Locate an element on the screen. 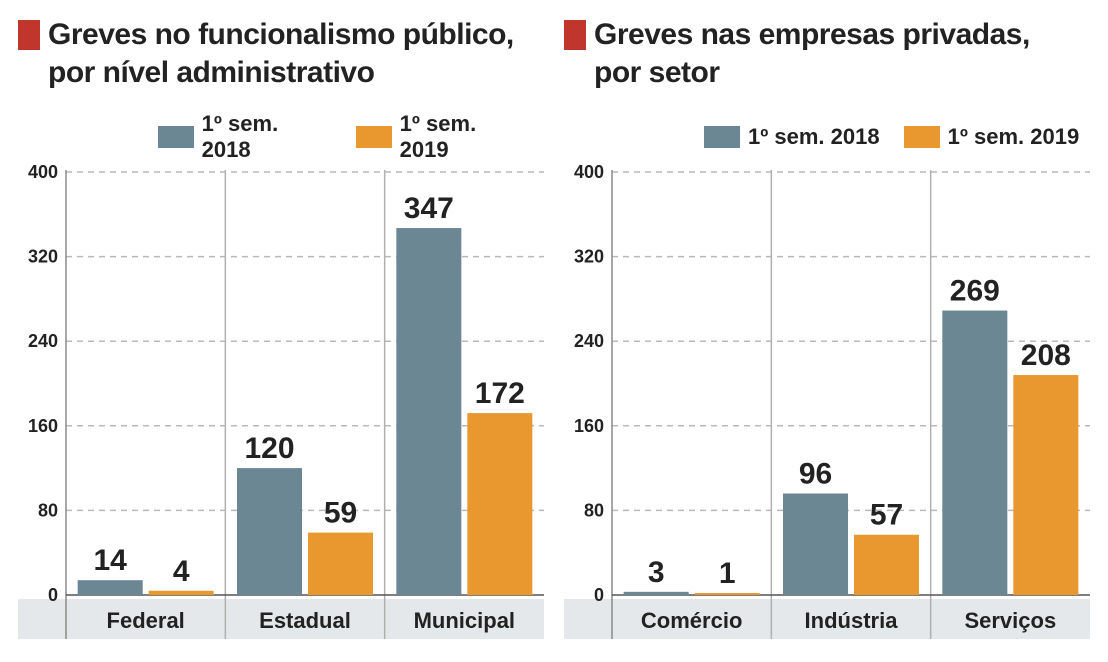  chart-title-line2: por nível administrativo is located at coordinates (211, 72).